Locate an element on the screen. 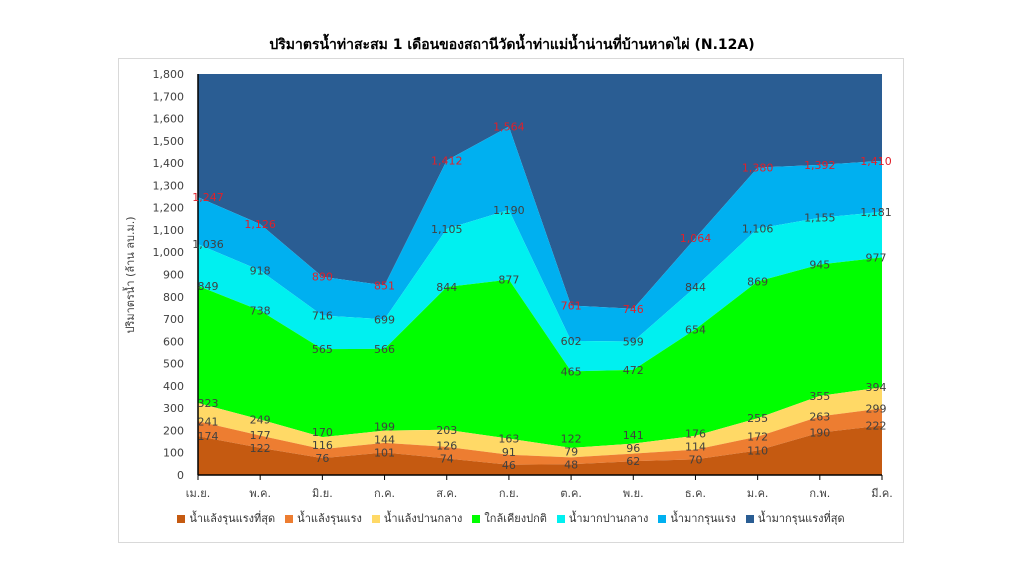 The width and height of the screenshot is (1024, 576). data-label: 918 is located at coordinates (260, 270).